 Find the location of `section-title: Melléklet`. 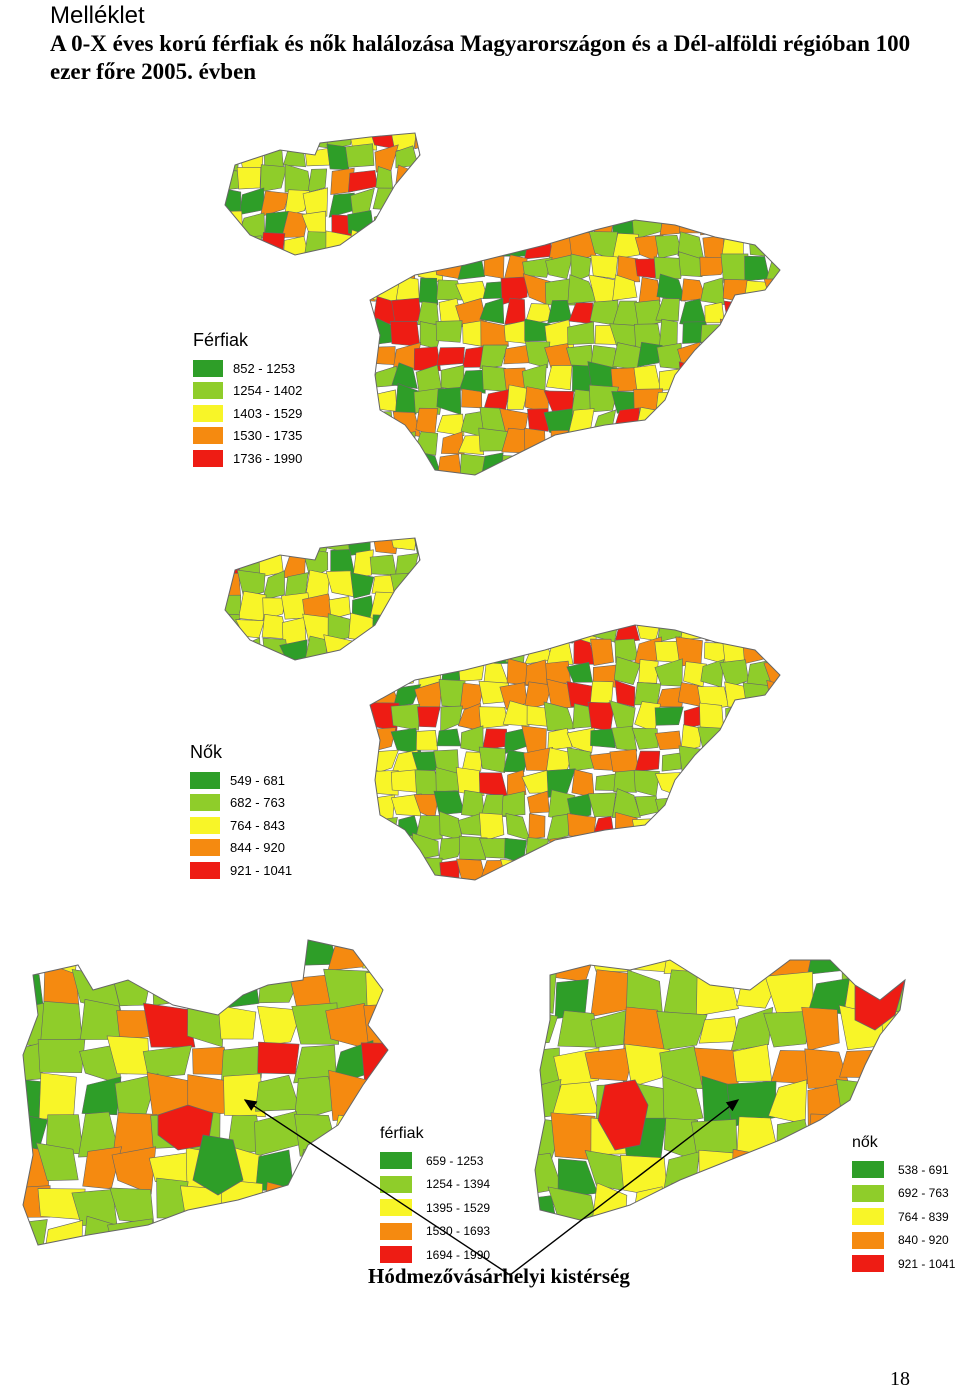

section-title: Melléklet is located at coordinates (495, 16).